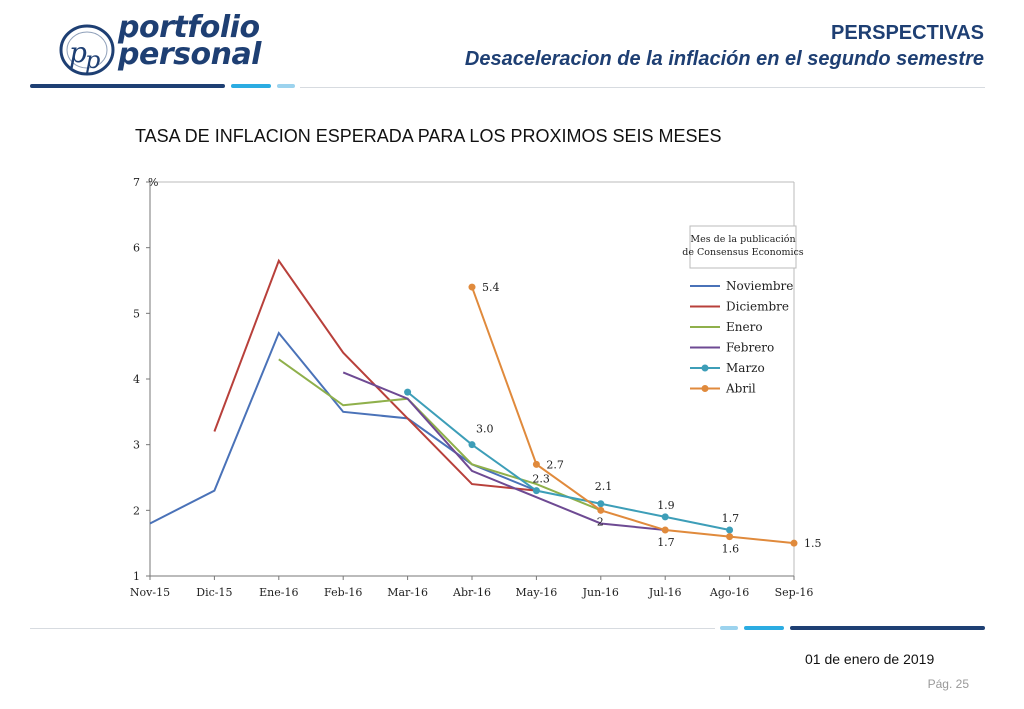 This screenshot has width=1024, height=709. Describe the element at coordinates (491, 287) in the screenshot. I see `data-label: 5.4` at that location.